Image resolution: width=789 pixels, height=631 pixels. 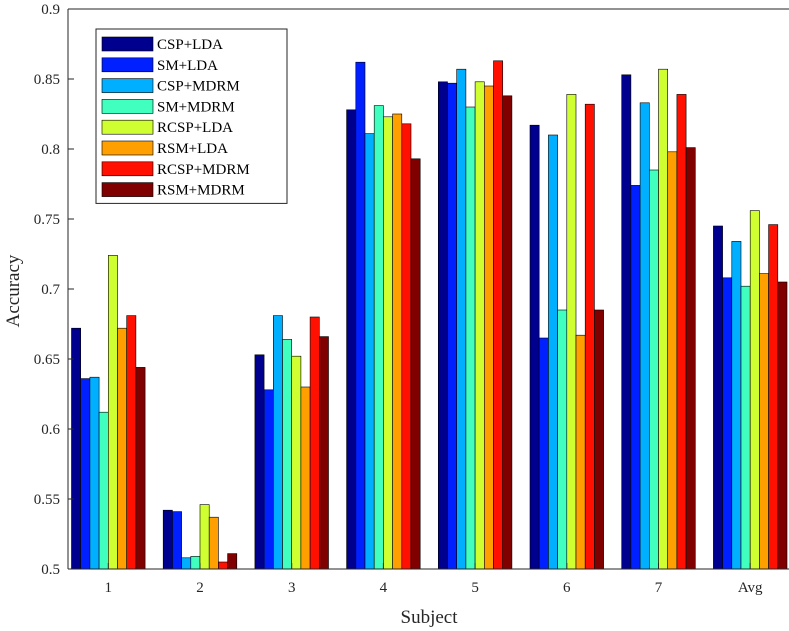 What do you see at coordinates (50, 290) in the screenshot?
I see `y-tick-label: 0.7` at bounding box center [50, 290].